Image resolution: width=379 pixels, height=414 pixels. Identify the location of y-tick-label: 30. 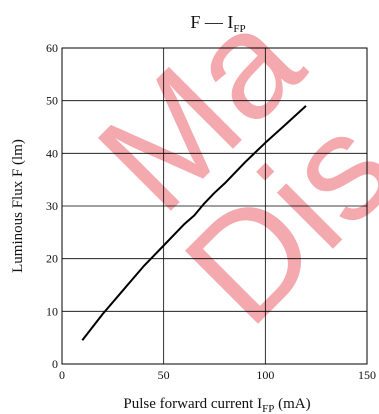
(52, 206).